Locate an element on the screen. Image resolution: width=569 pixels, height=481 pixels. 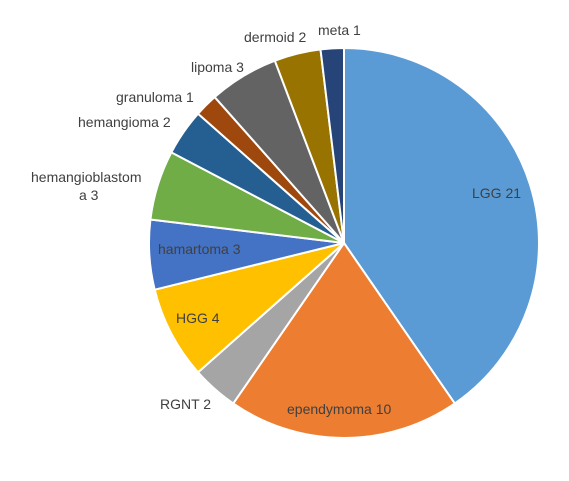
label-dermoid: dermoid 2 is located at coordinates (275, 37).